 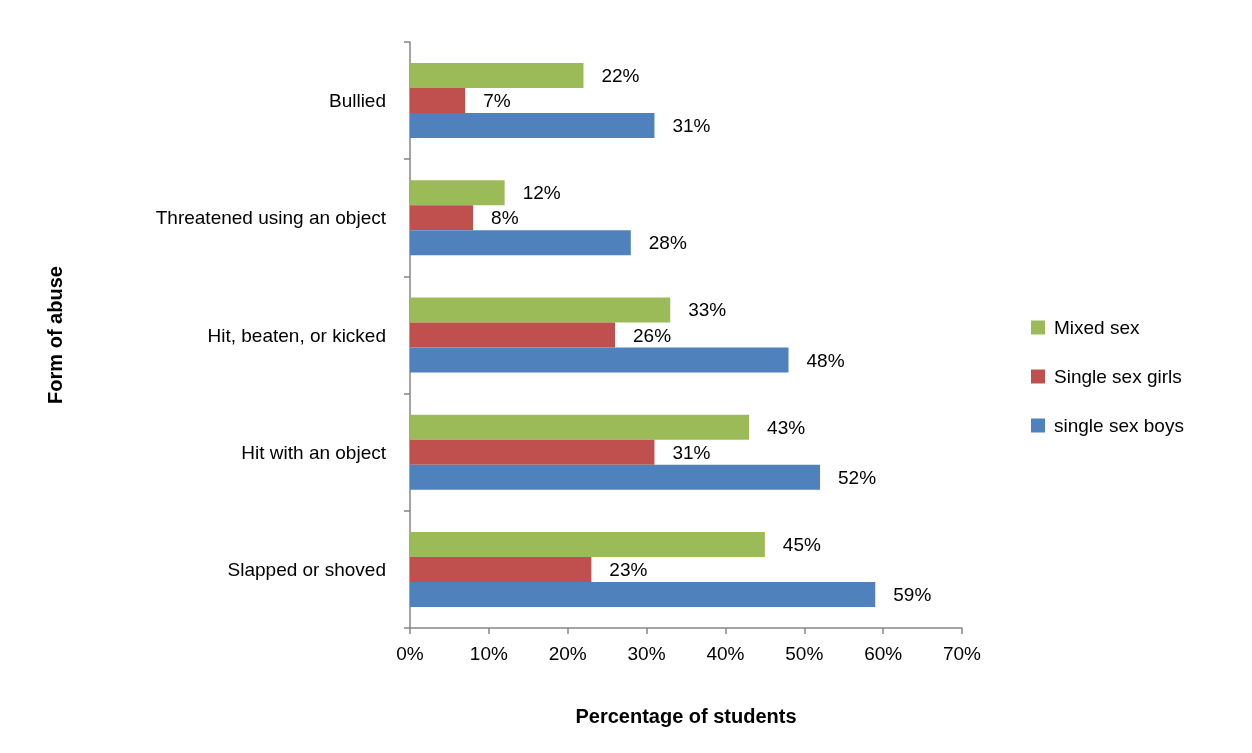 What do you see at coordinates (620, 76) in the screenshot?
I see `data-label: 22%` at bounding box center [620, 76].